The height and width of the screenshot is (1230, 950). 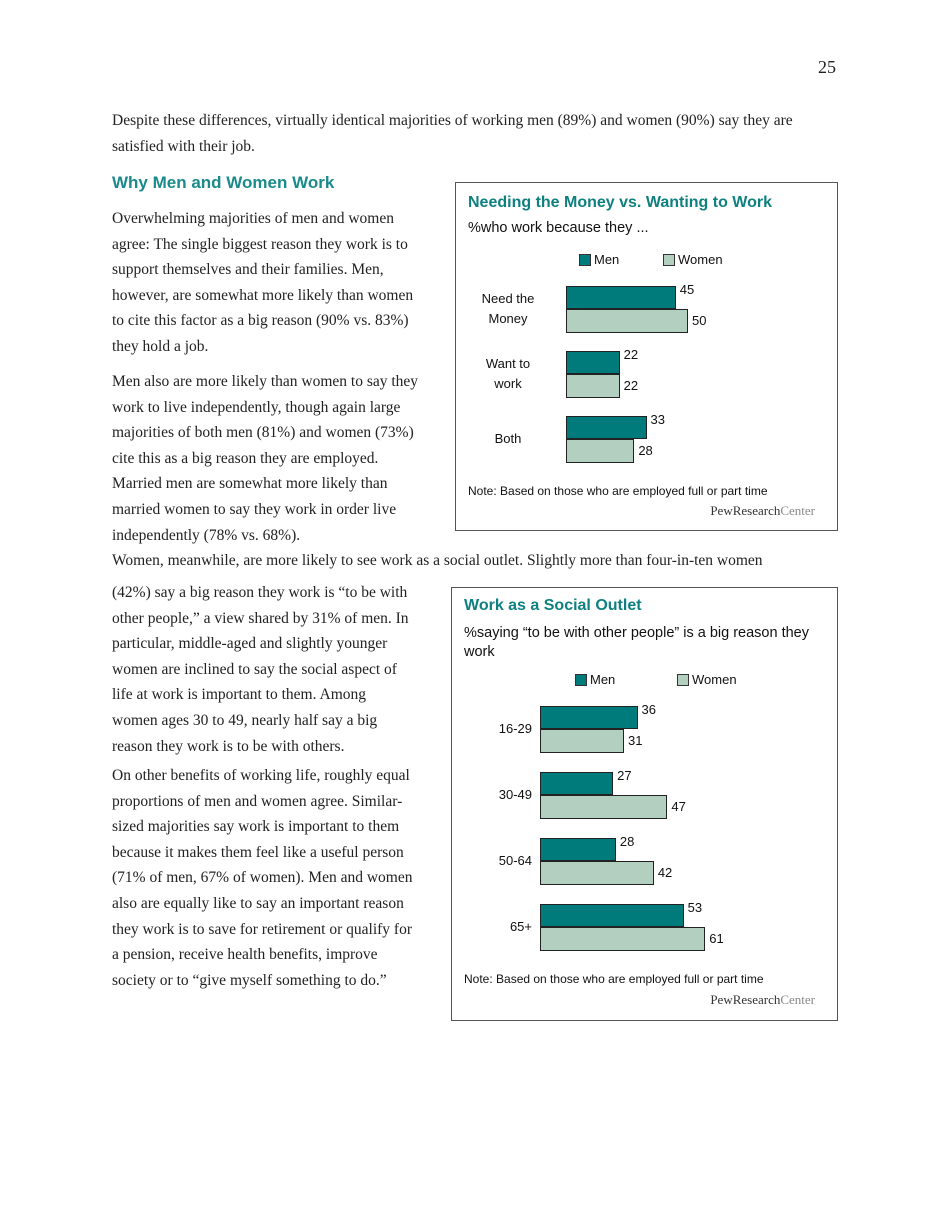 What do you see at coordinates (223, 182) in the screenshot?
I see `section-heading: Why Men and Women Work` at bounding box center [223, 182].